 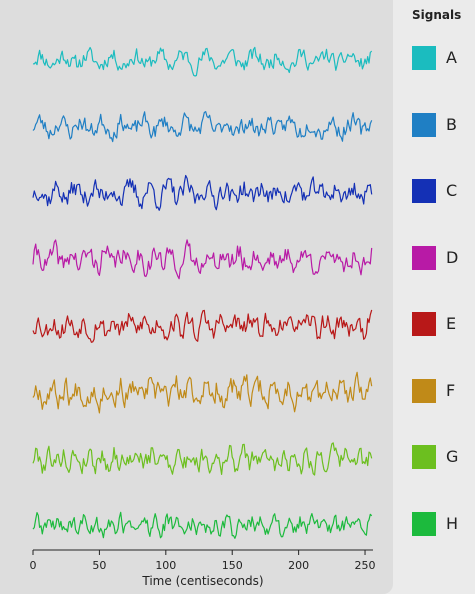 What do you see at coordinates (442, 458) in the screenshot?
I see `legend-item-g: G` at bounding box center [442, 458].